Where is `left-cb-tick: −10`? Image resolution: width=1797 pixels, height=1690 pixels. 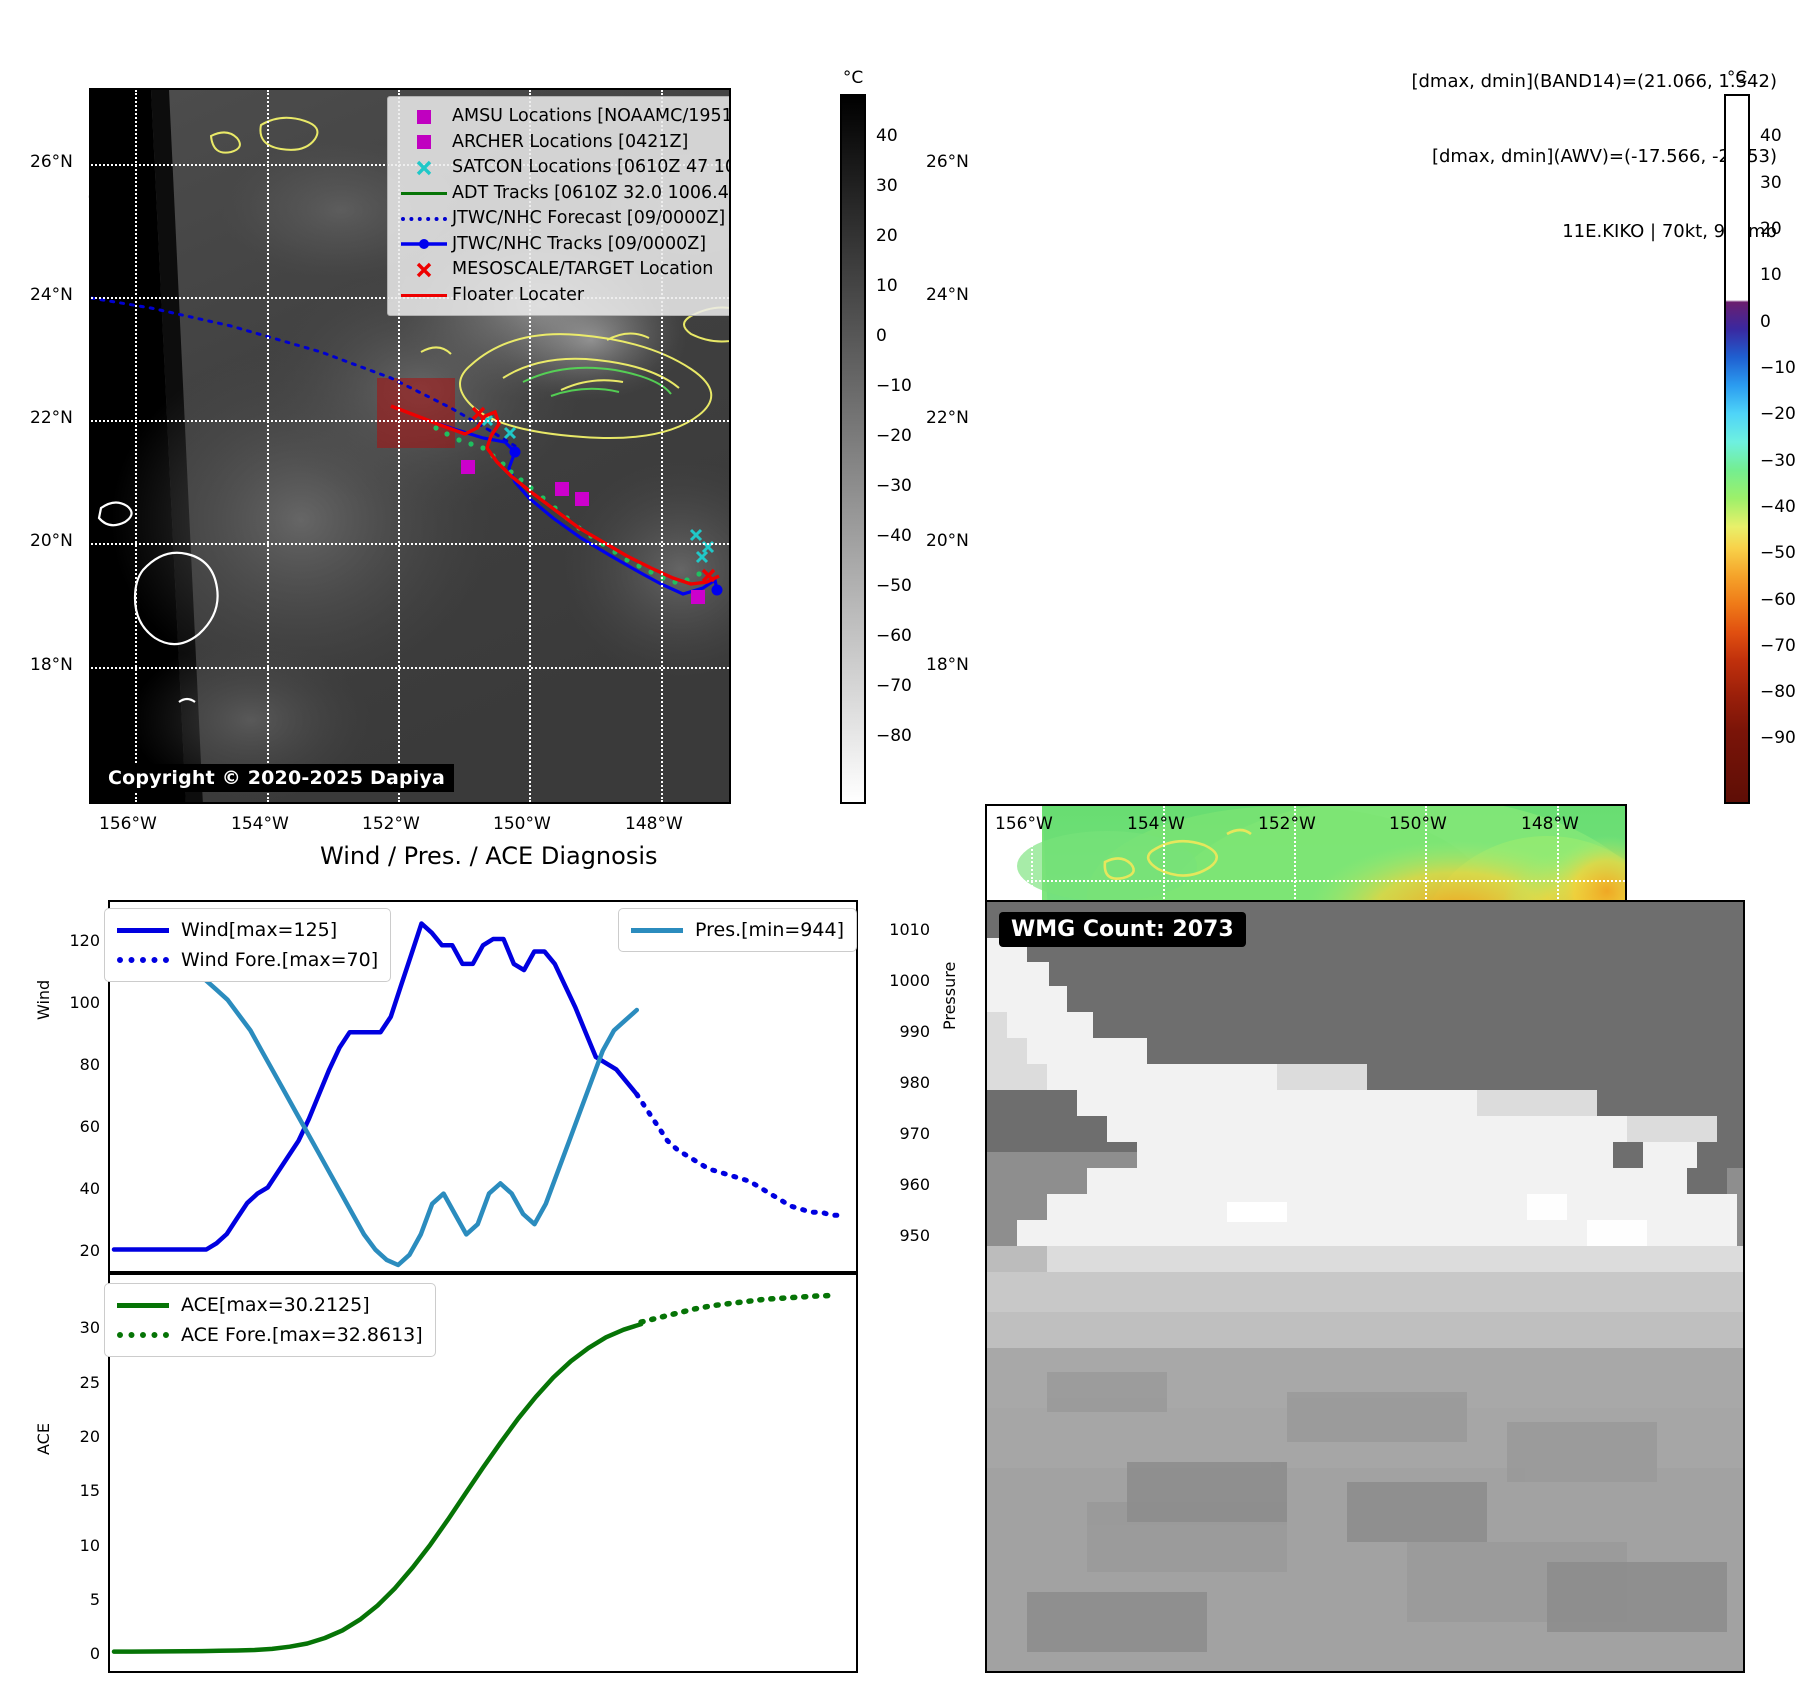
left-cb-tick: −10 is located at coordinates (894, 386).